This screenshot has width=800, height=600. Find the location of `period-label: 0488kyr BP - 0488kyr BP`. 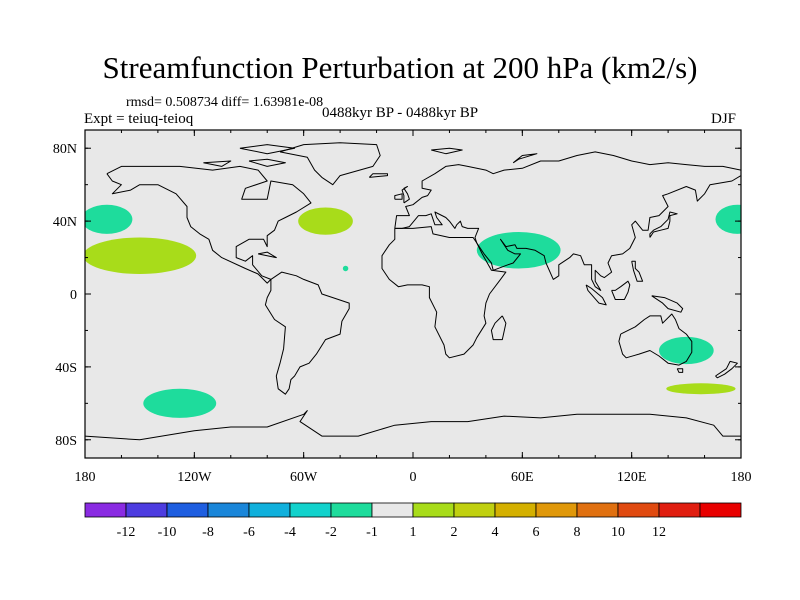

period-label: 0488kyr BP - 0488kyr BP is located at coordinates (400, 113).